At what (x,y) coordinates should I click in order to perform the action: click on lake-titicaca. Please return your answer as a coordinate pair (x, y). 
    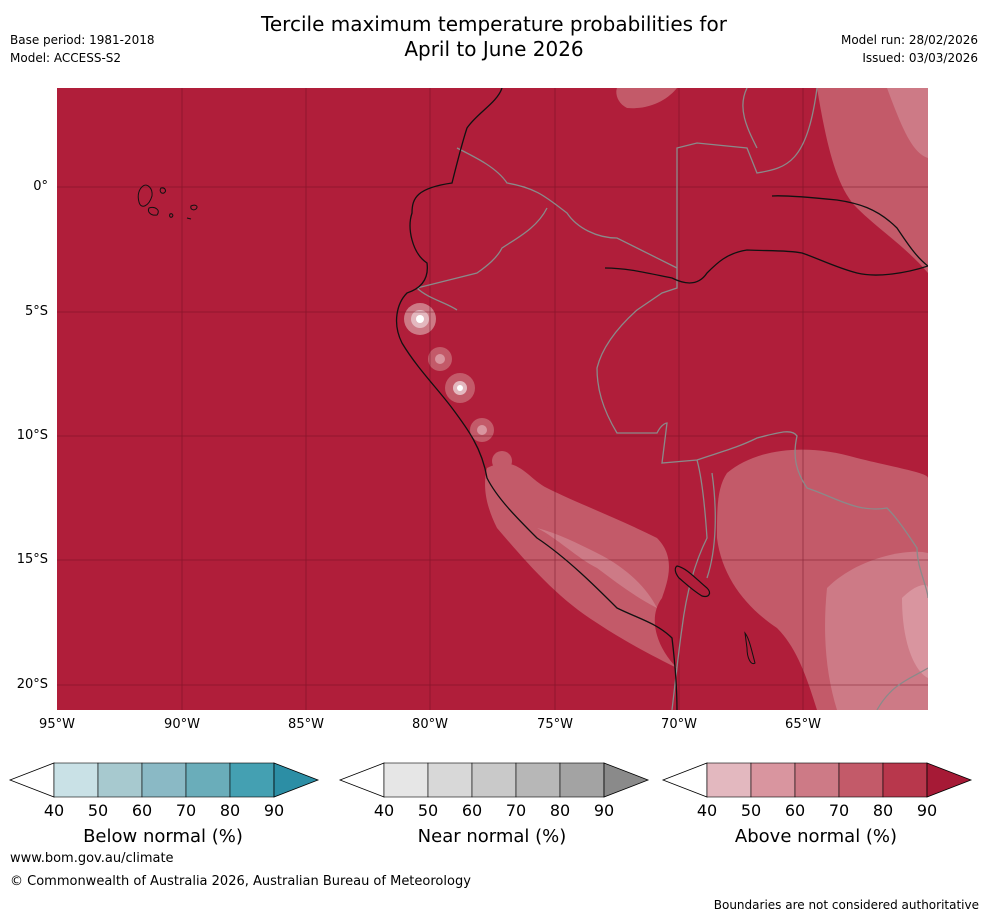
    Looking at the image, I should click on (692, 581).